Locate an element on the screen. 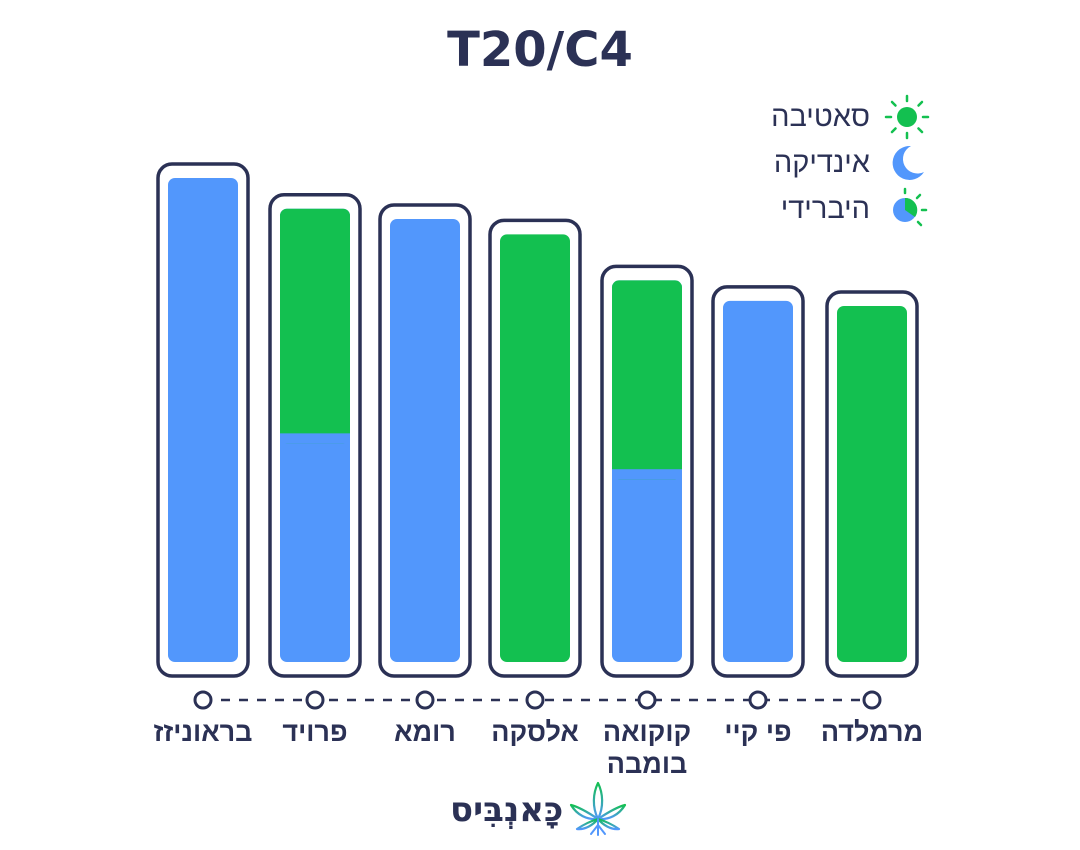 This screenshot has width=1080, height=850. category-label-line: קוקואה is located at coordinates (647, 732).